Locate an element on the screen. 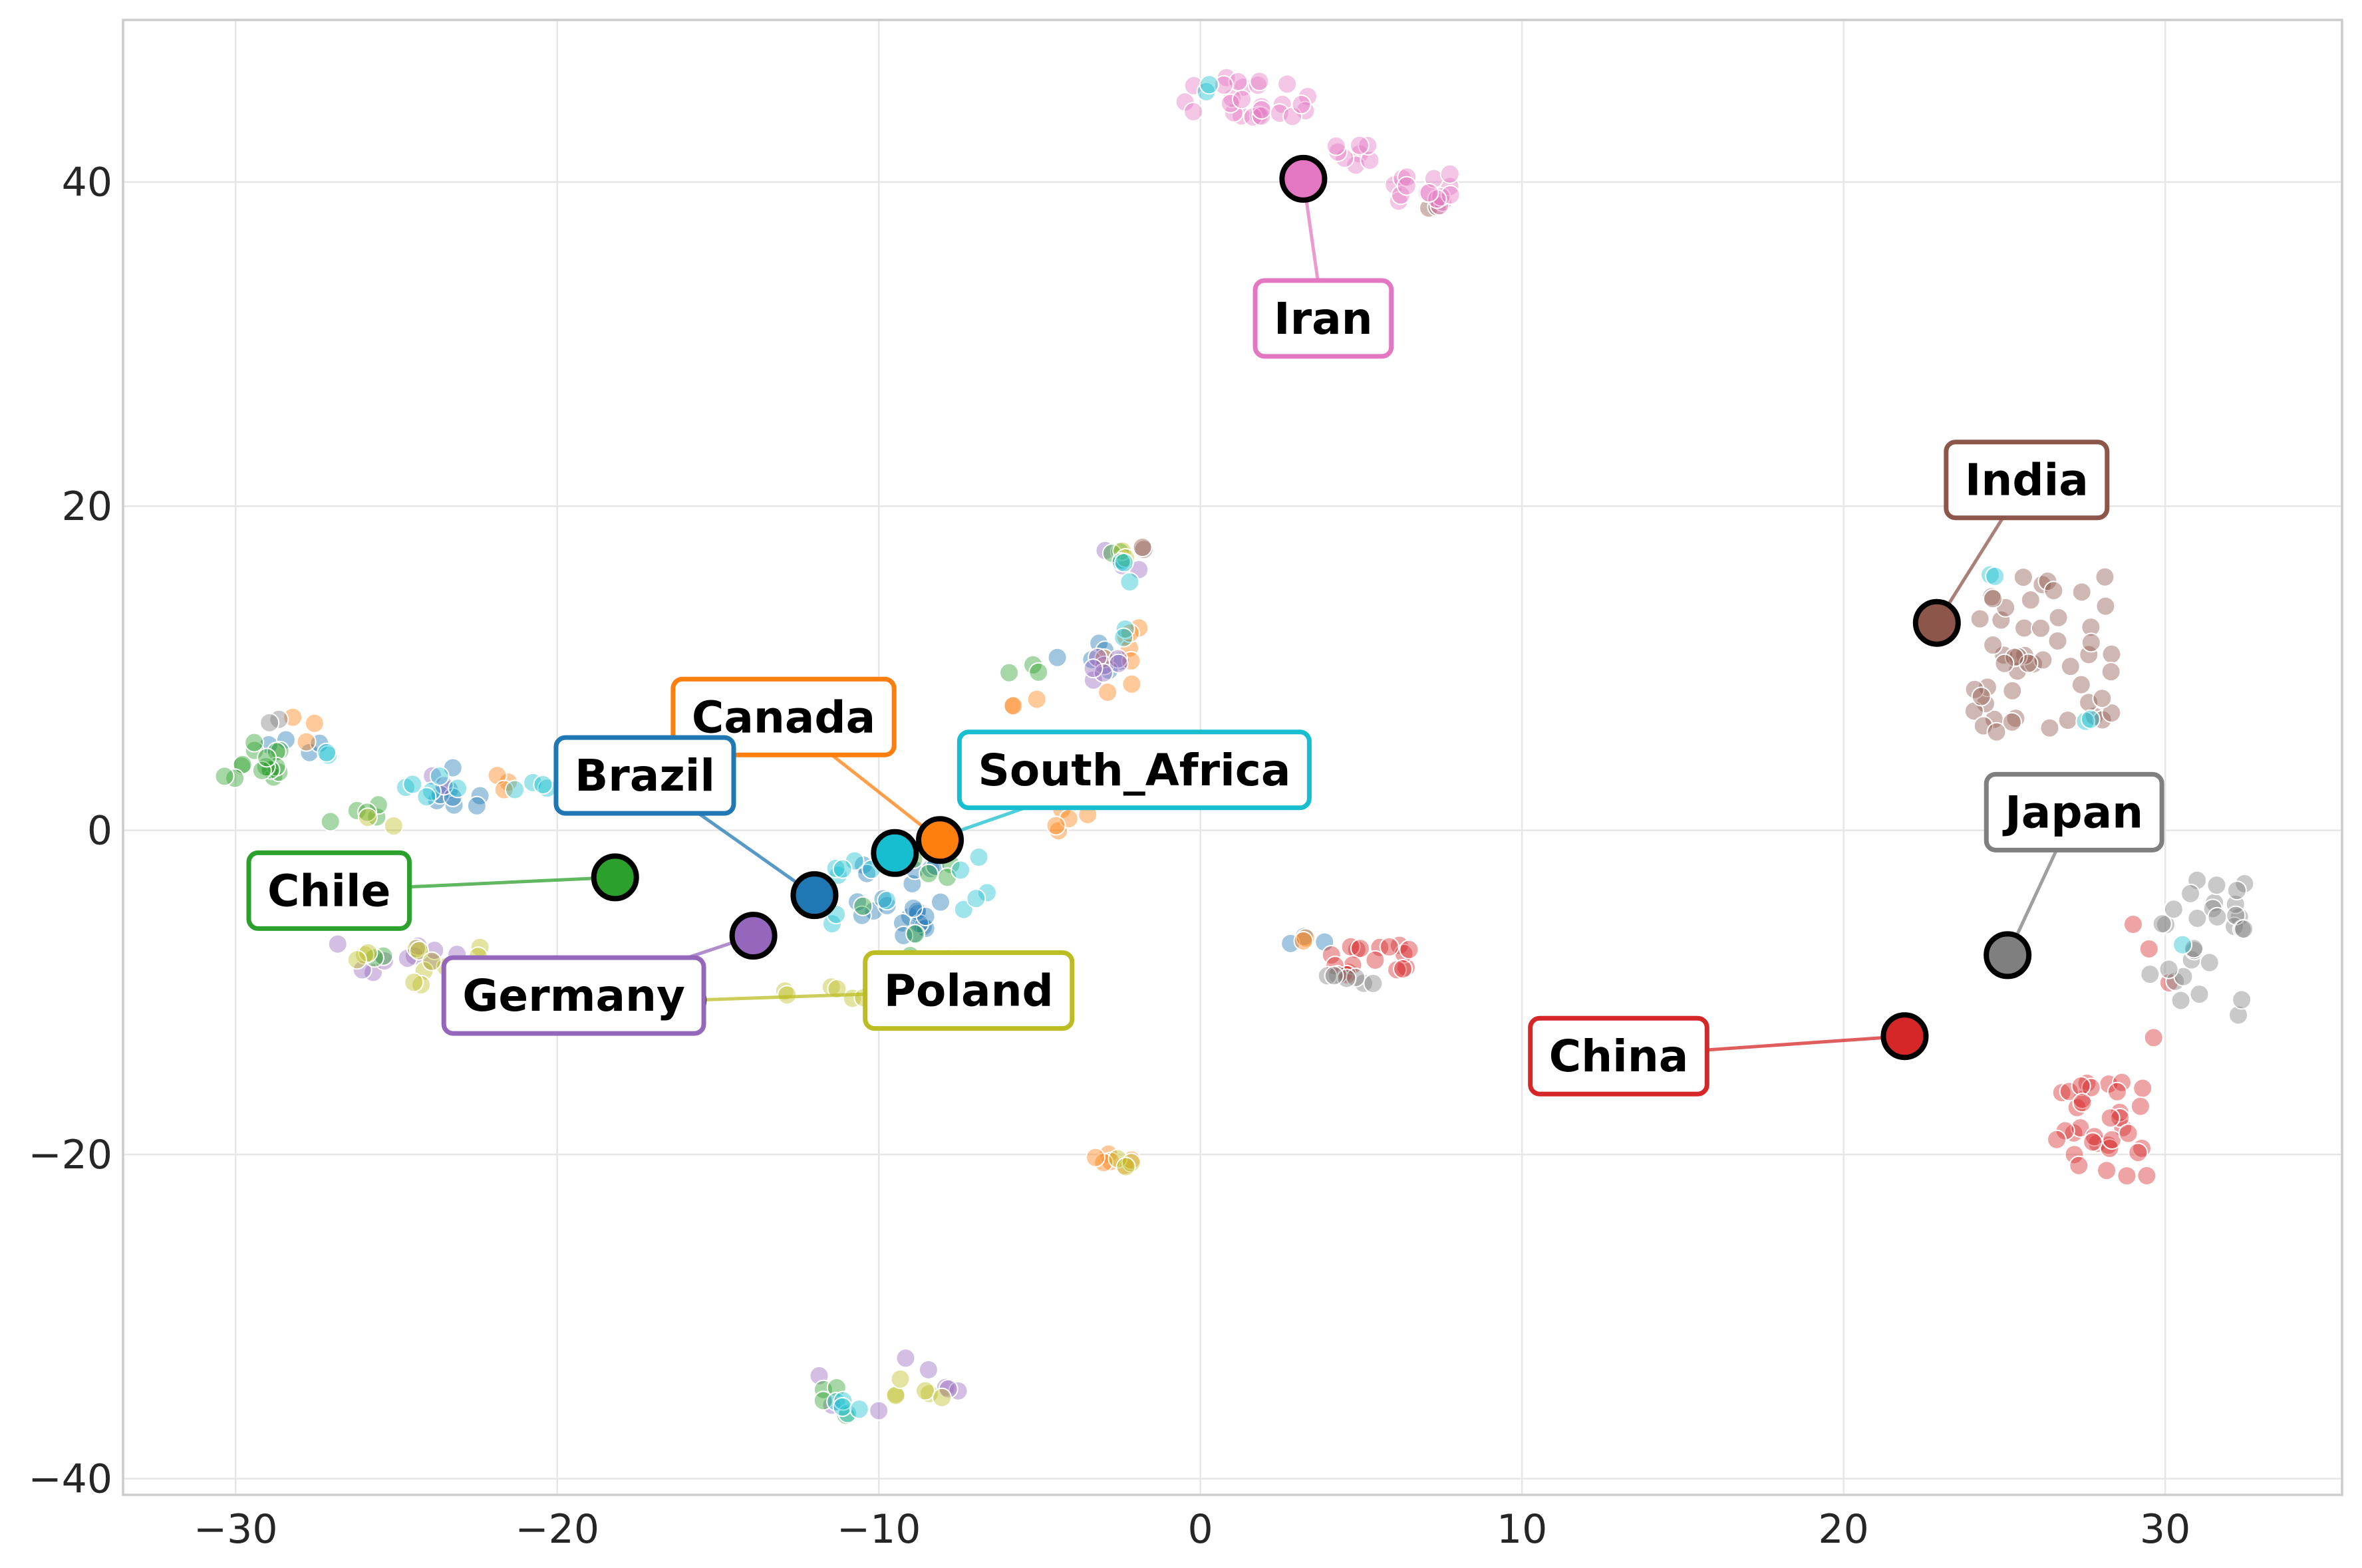 This screenshot has width=2362, height=1568. point-canada is located at coordinates (1132, 684).